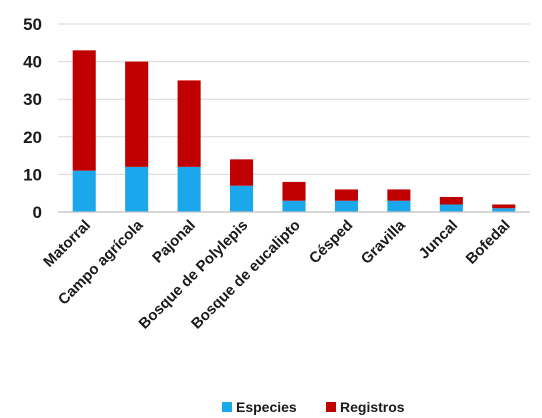 This screenshot has width=542, height=418. I want to click on y-axis: 0 10 20 30 40 50, so click(32, 118).